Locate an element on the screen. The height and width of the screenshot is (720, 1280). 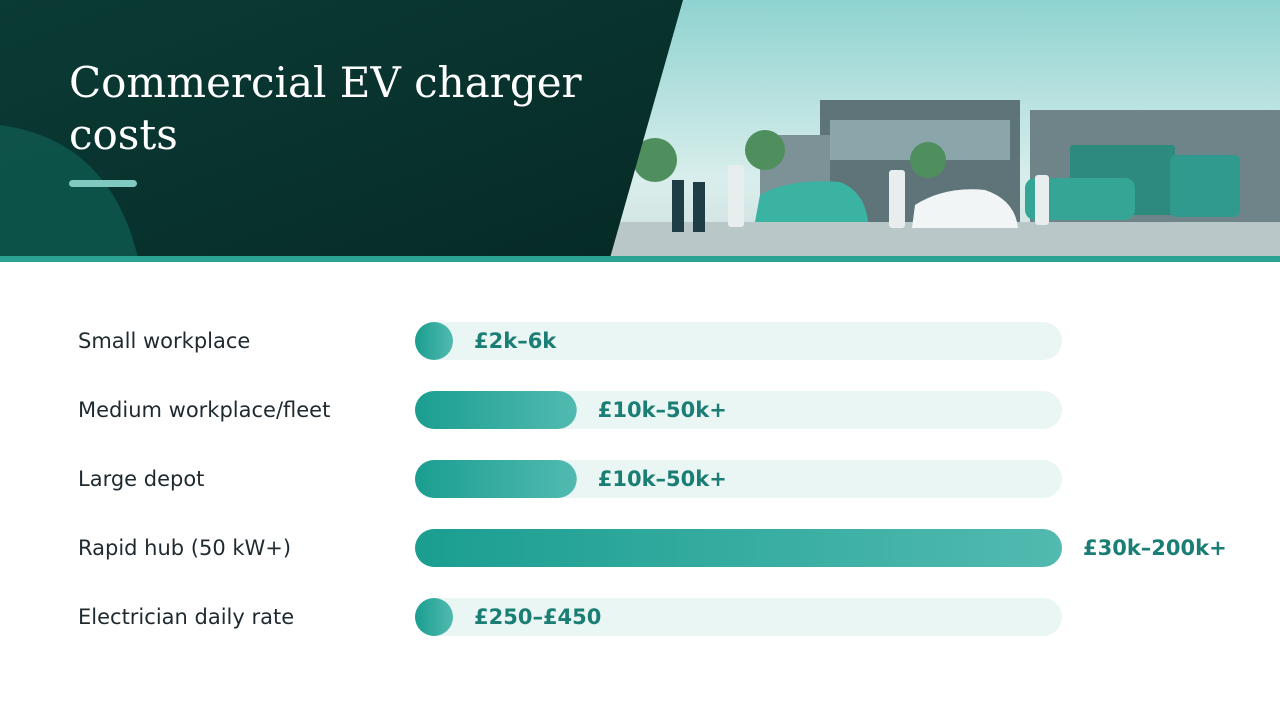
value-label: £250–£450 is located at coordinates (537, 617).